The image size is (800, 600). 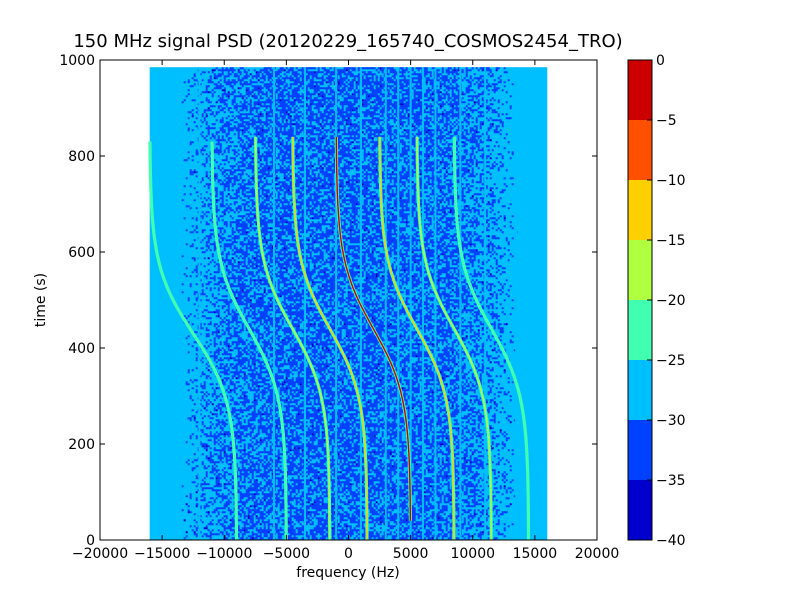 What do you see at coordinates (671, 541) in the screenshot?
I see `colorbar-tick-label: −40` at bounding box center [671, 541].